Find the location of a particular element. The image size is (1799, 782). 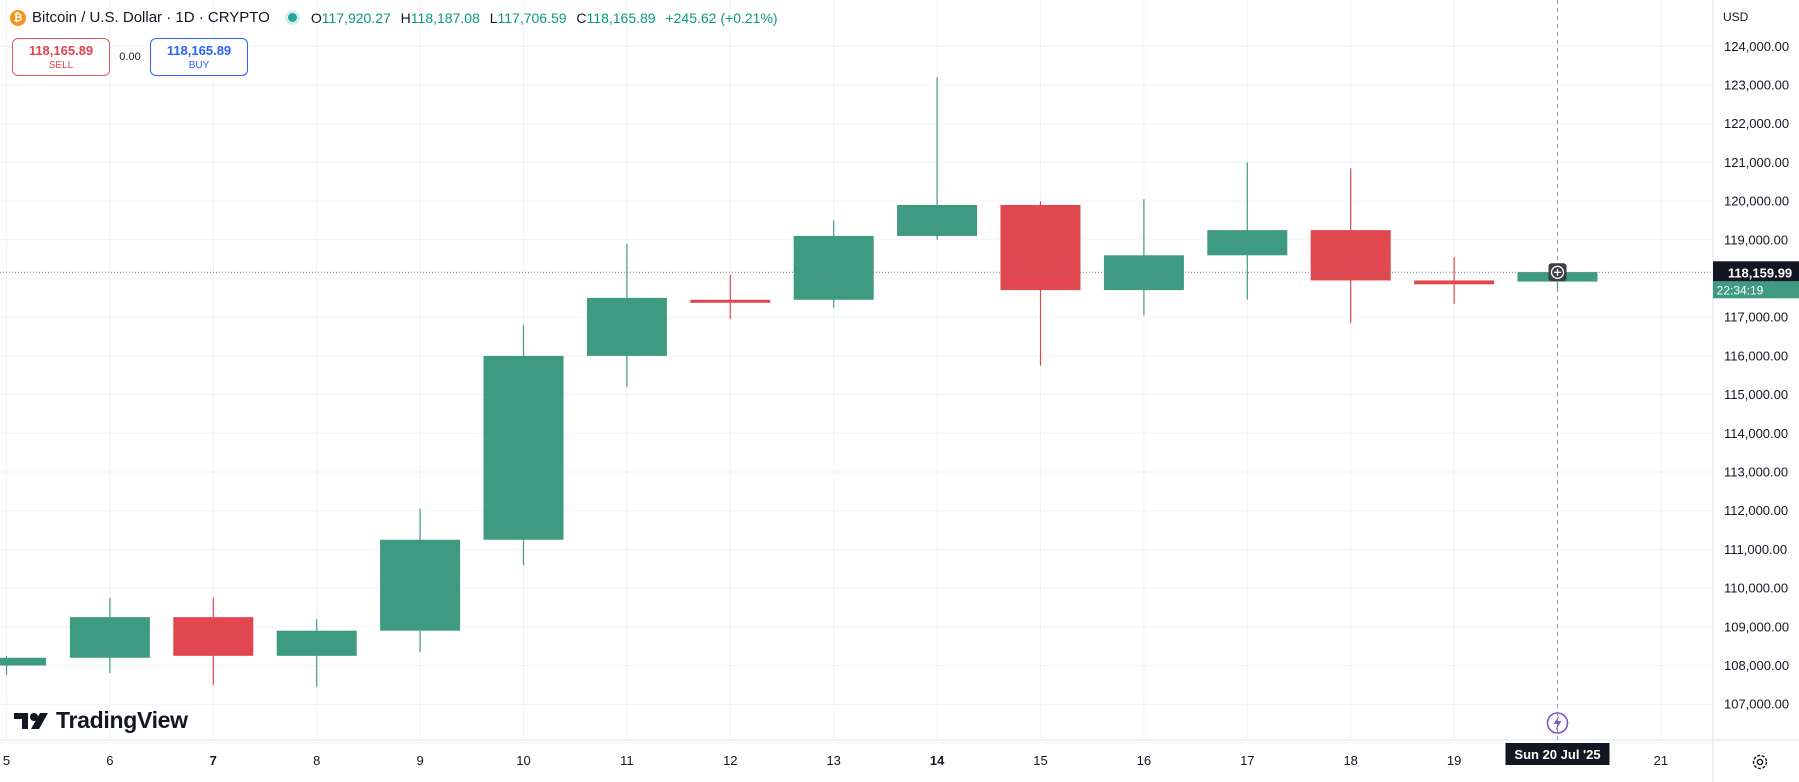

y-tick-label: 114,000.00 is located at coordinates (1756, 433).